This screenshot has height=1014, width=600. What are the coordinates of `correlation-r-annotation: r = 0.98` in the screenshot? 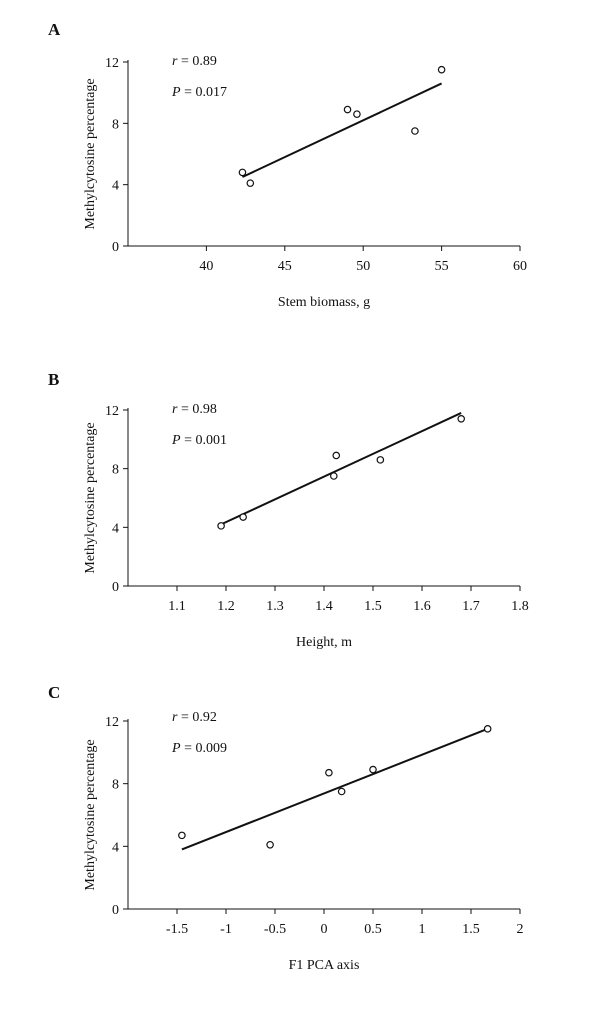 It's located at (194, 409).